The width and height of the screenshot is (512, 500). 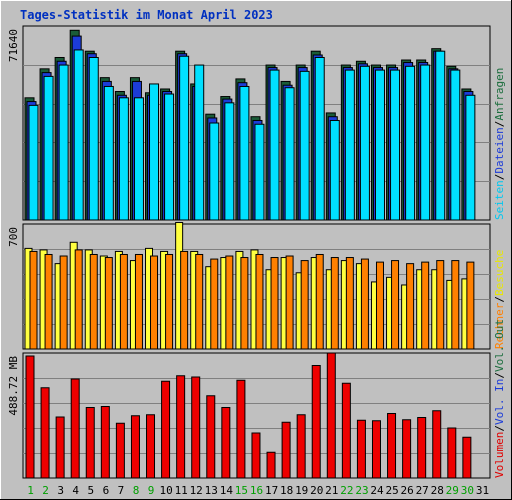 What do you see at coordinates (437, 490) in the screenshot?
I see `day-label: 28` at bounding box center [437, 490].